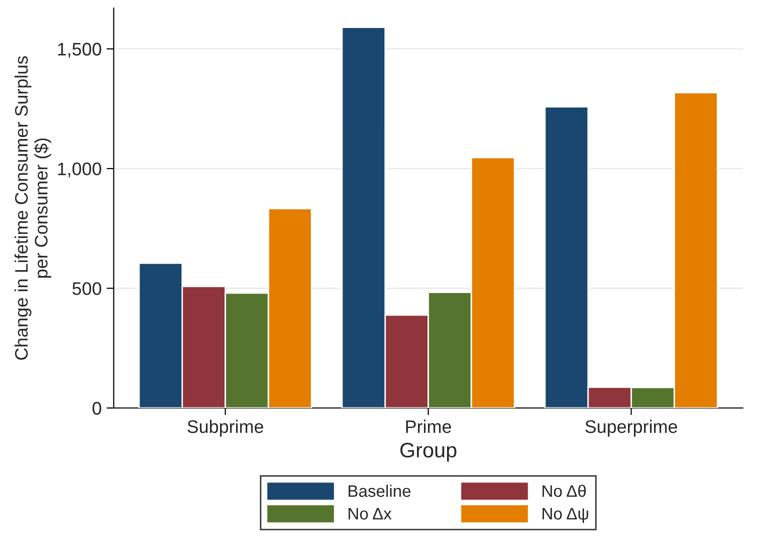 The width and height of the screenshot is (758, 544). What do you see at coordinates (564, 490) in the screenshot?
I see `legend-label: No Δθ` at bounding box center [564, 490].